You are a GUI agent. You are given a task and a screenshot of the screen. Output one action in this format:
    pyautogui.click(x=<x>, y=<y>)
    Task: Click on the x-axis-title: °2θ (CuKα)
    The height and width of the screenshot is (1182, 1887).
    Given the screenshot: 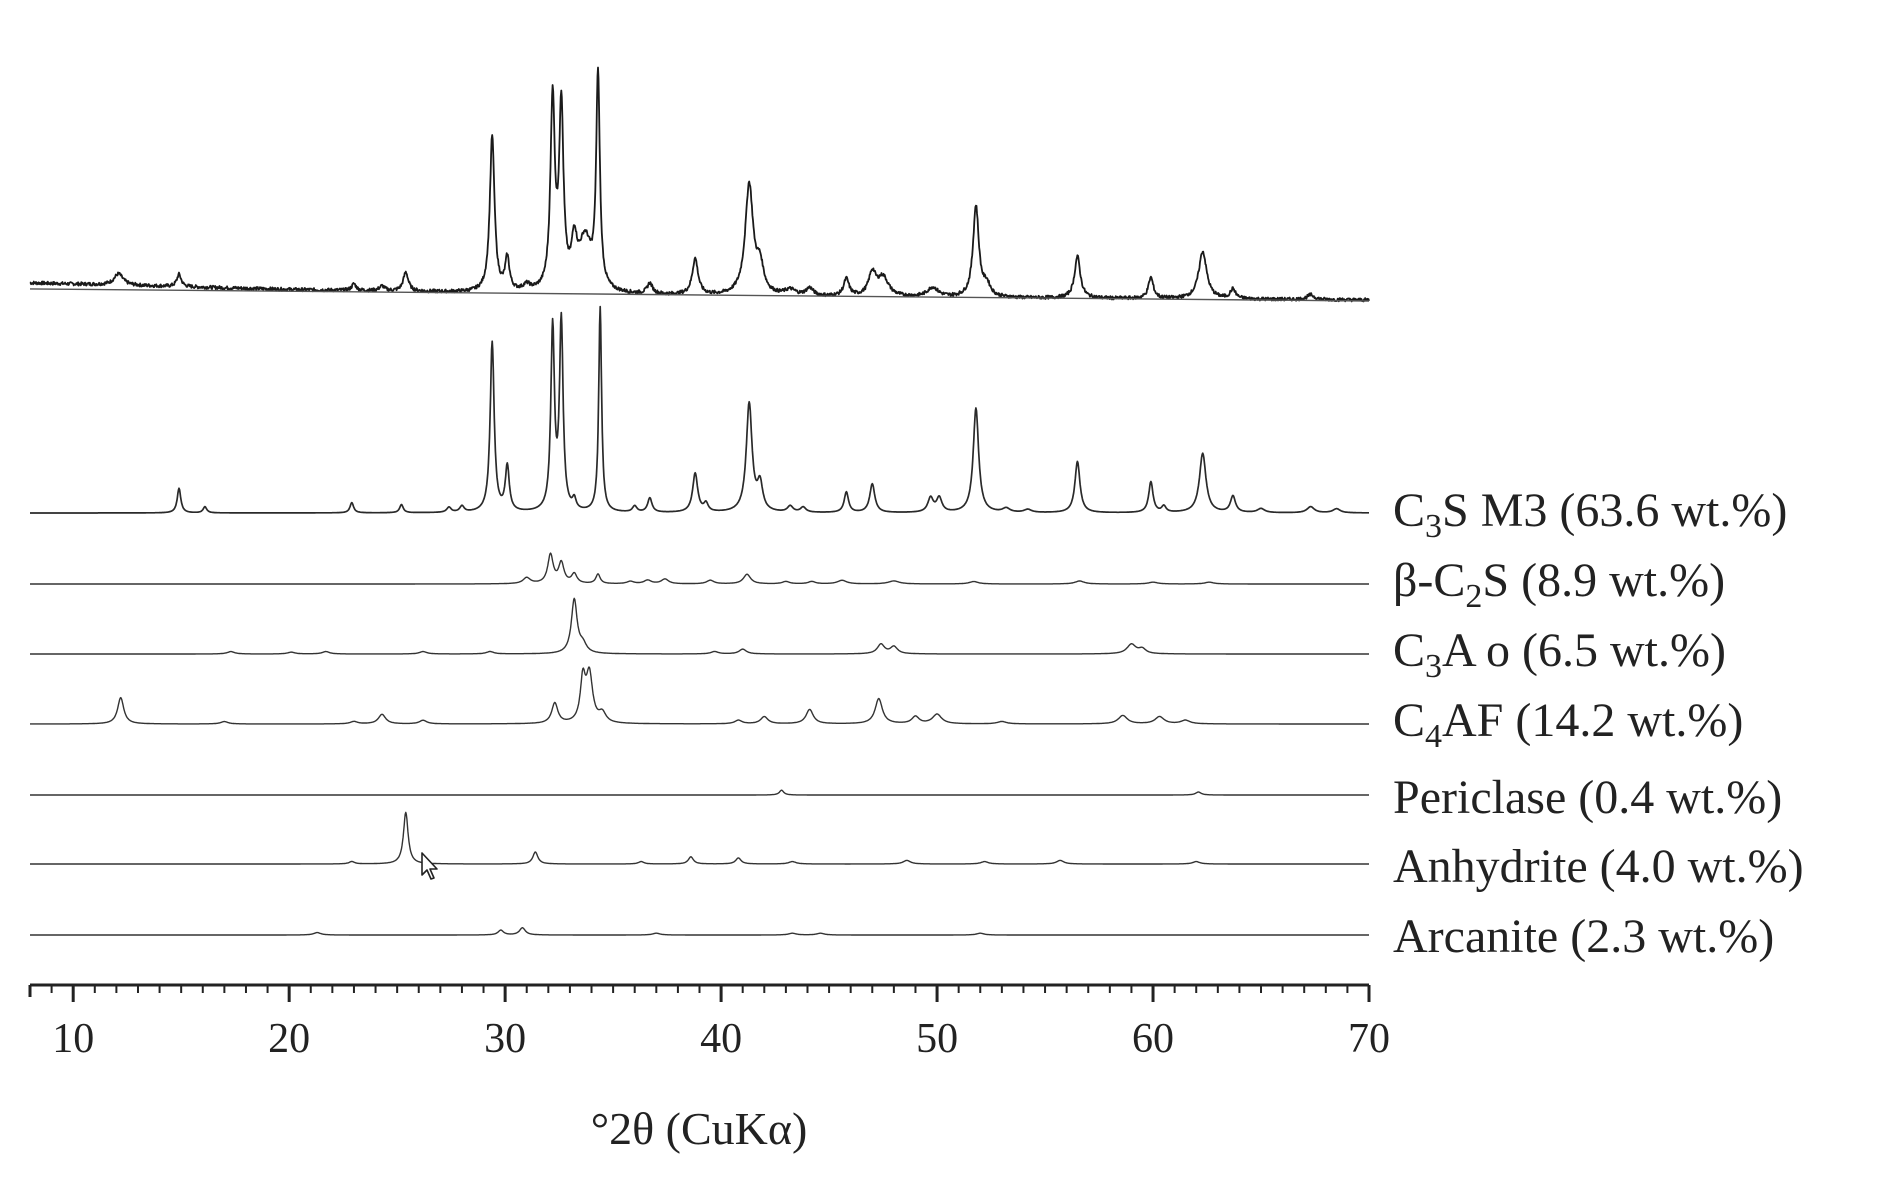 What is the action you would take?
    pyautogui.click(x=699, y=1128)
    